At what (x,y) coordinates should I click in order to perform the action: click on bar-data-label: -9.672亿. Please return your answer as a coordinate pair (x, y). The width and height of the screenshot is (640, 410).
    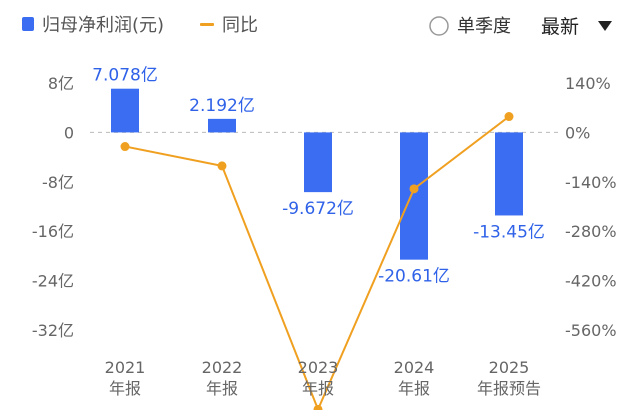
    Looking at the image, I should click on (318, 209).